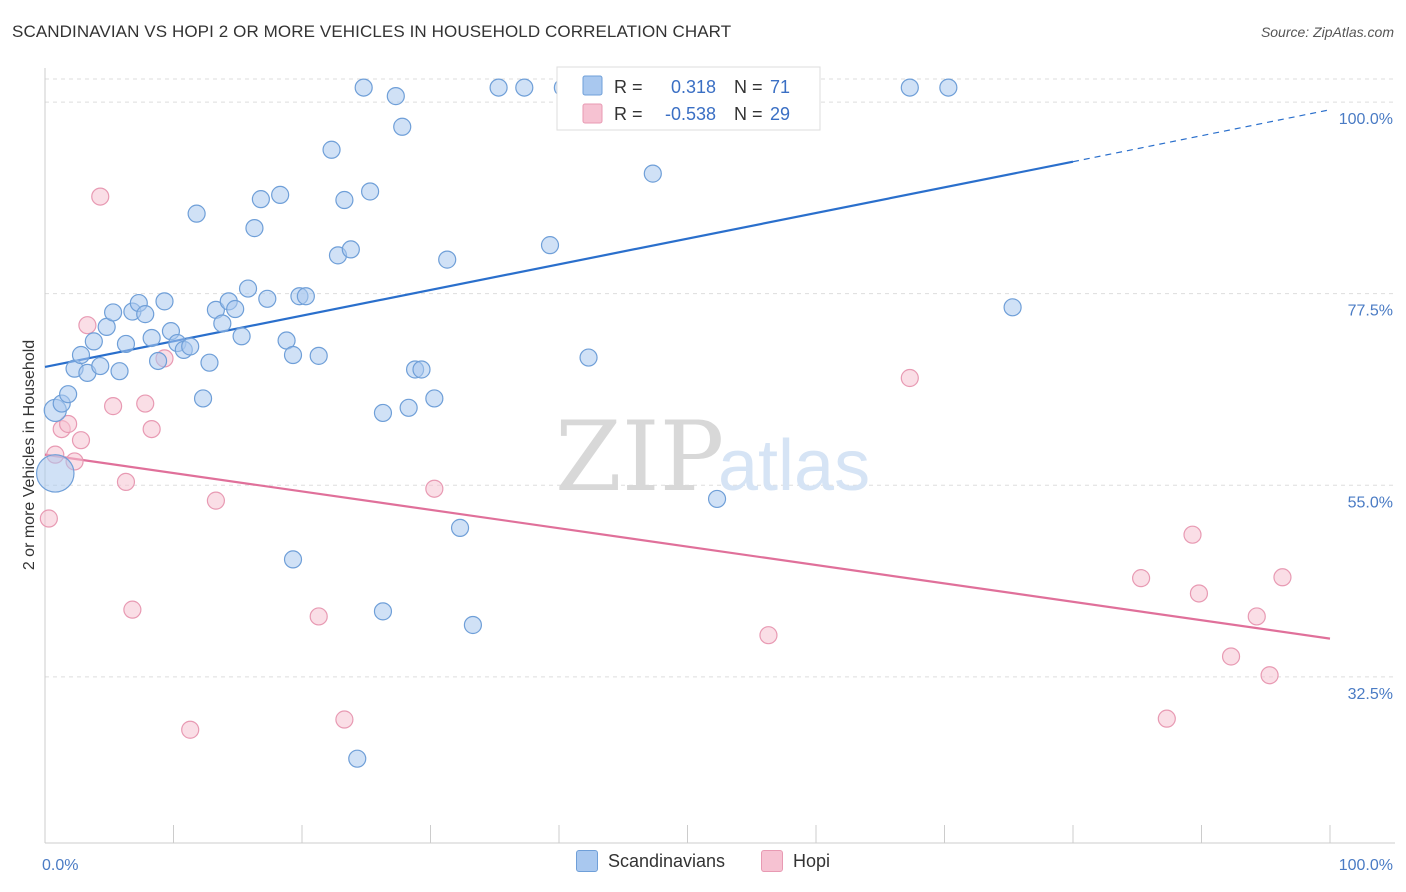 The height and width of the screenshot is (892, 1406). Describe the element at coordinates (1327, 32) in the screenshot. I see `source-credit: Source: ZipAtlas.com` at that location.